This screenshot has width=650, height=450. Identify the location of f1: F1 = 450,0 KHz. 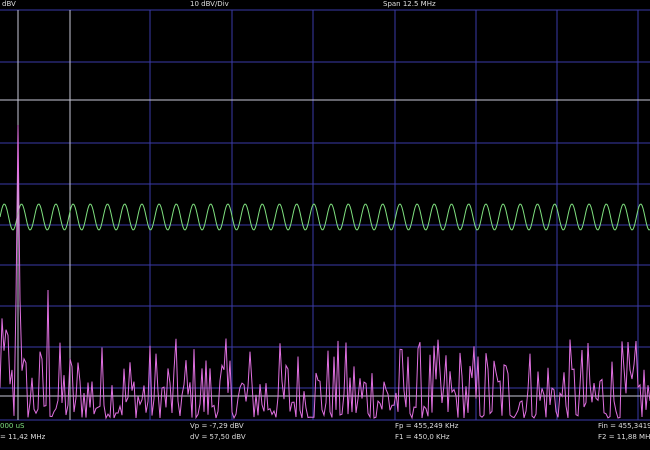
(422, 437).